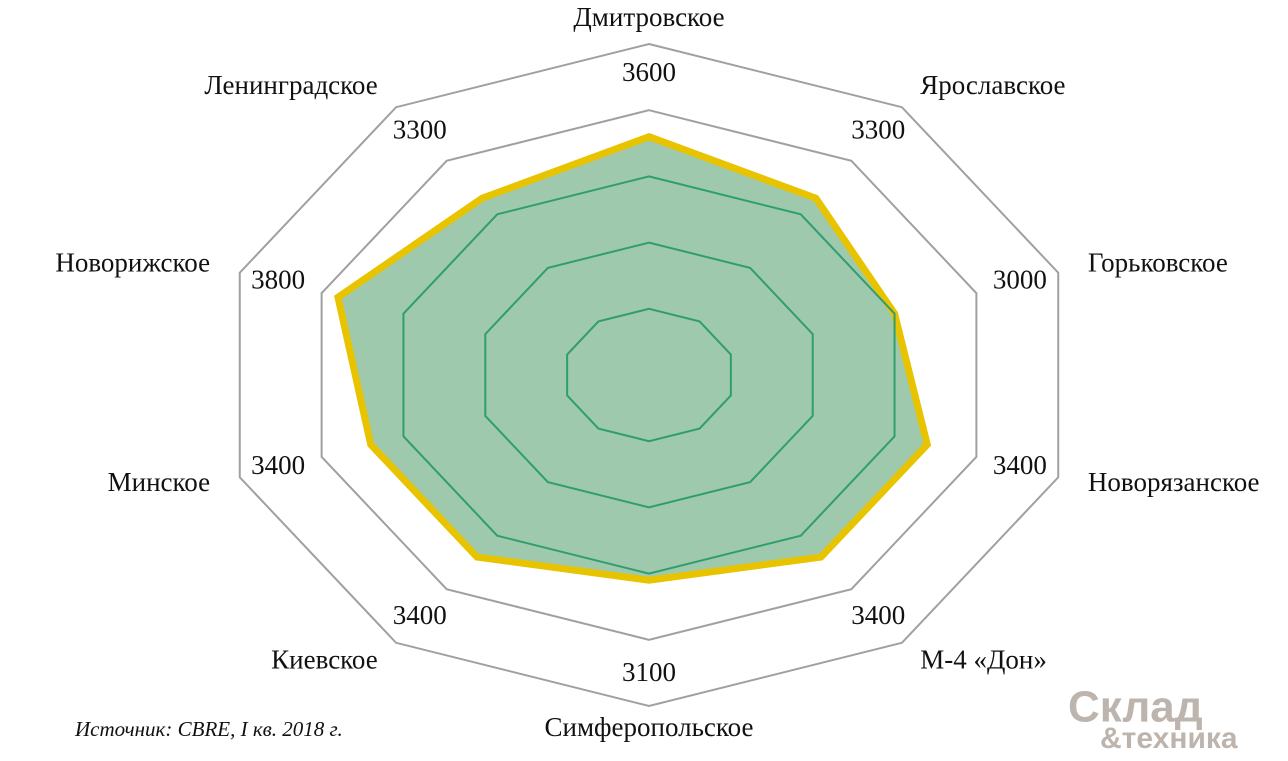 The height and width of the screenshot is (761, 1288). What do you see at coordinates (278, 279) in the screenshot?
I see `value-label: 3800` at bounding box center [278, 279].